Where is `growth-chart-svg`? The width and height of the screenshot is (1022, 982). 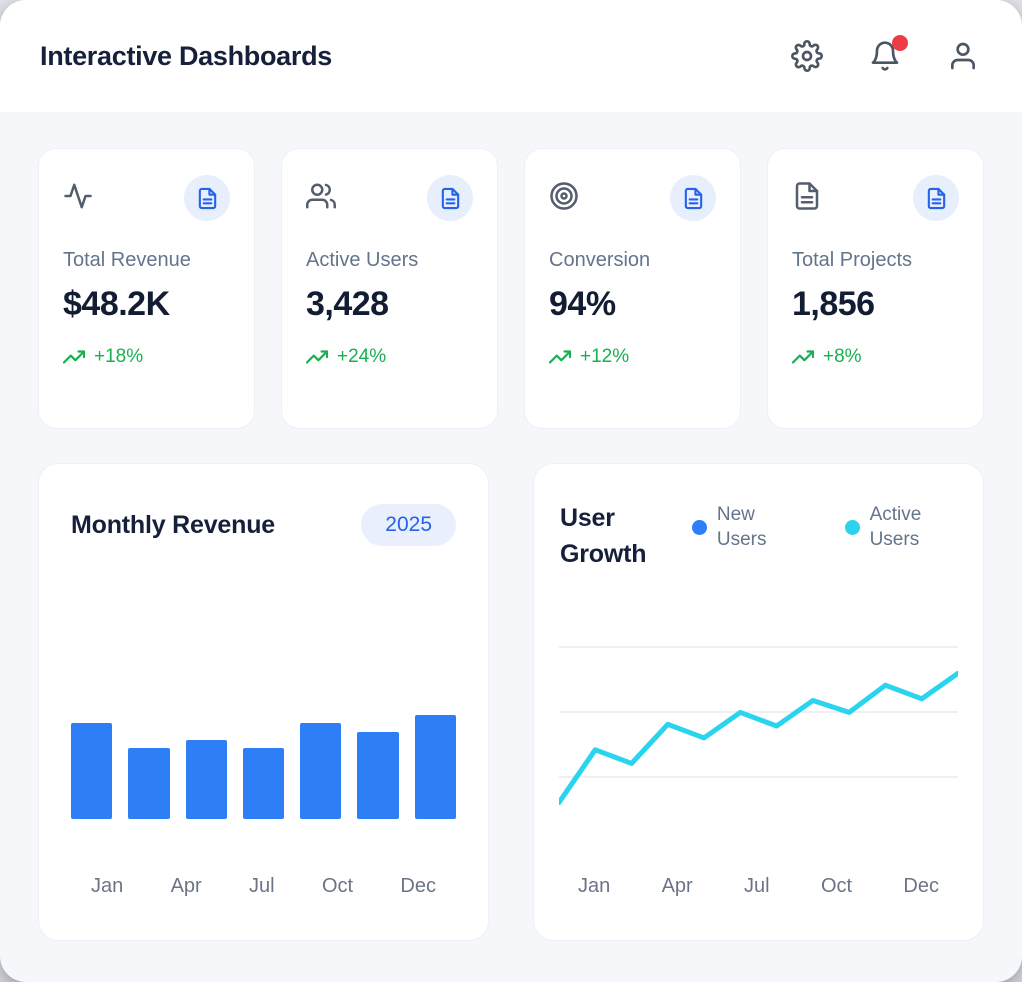
growth-chart-svg is located at coordinates (758, 725).